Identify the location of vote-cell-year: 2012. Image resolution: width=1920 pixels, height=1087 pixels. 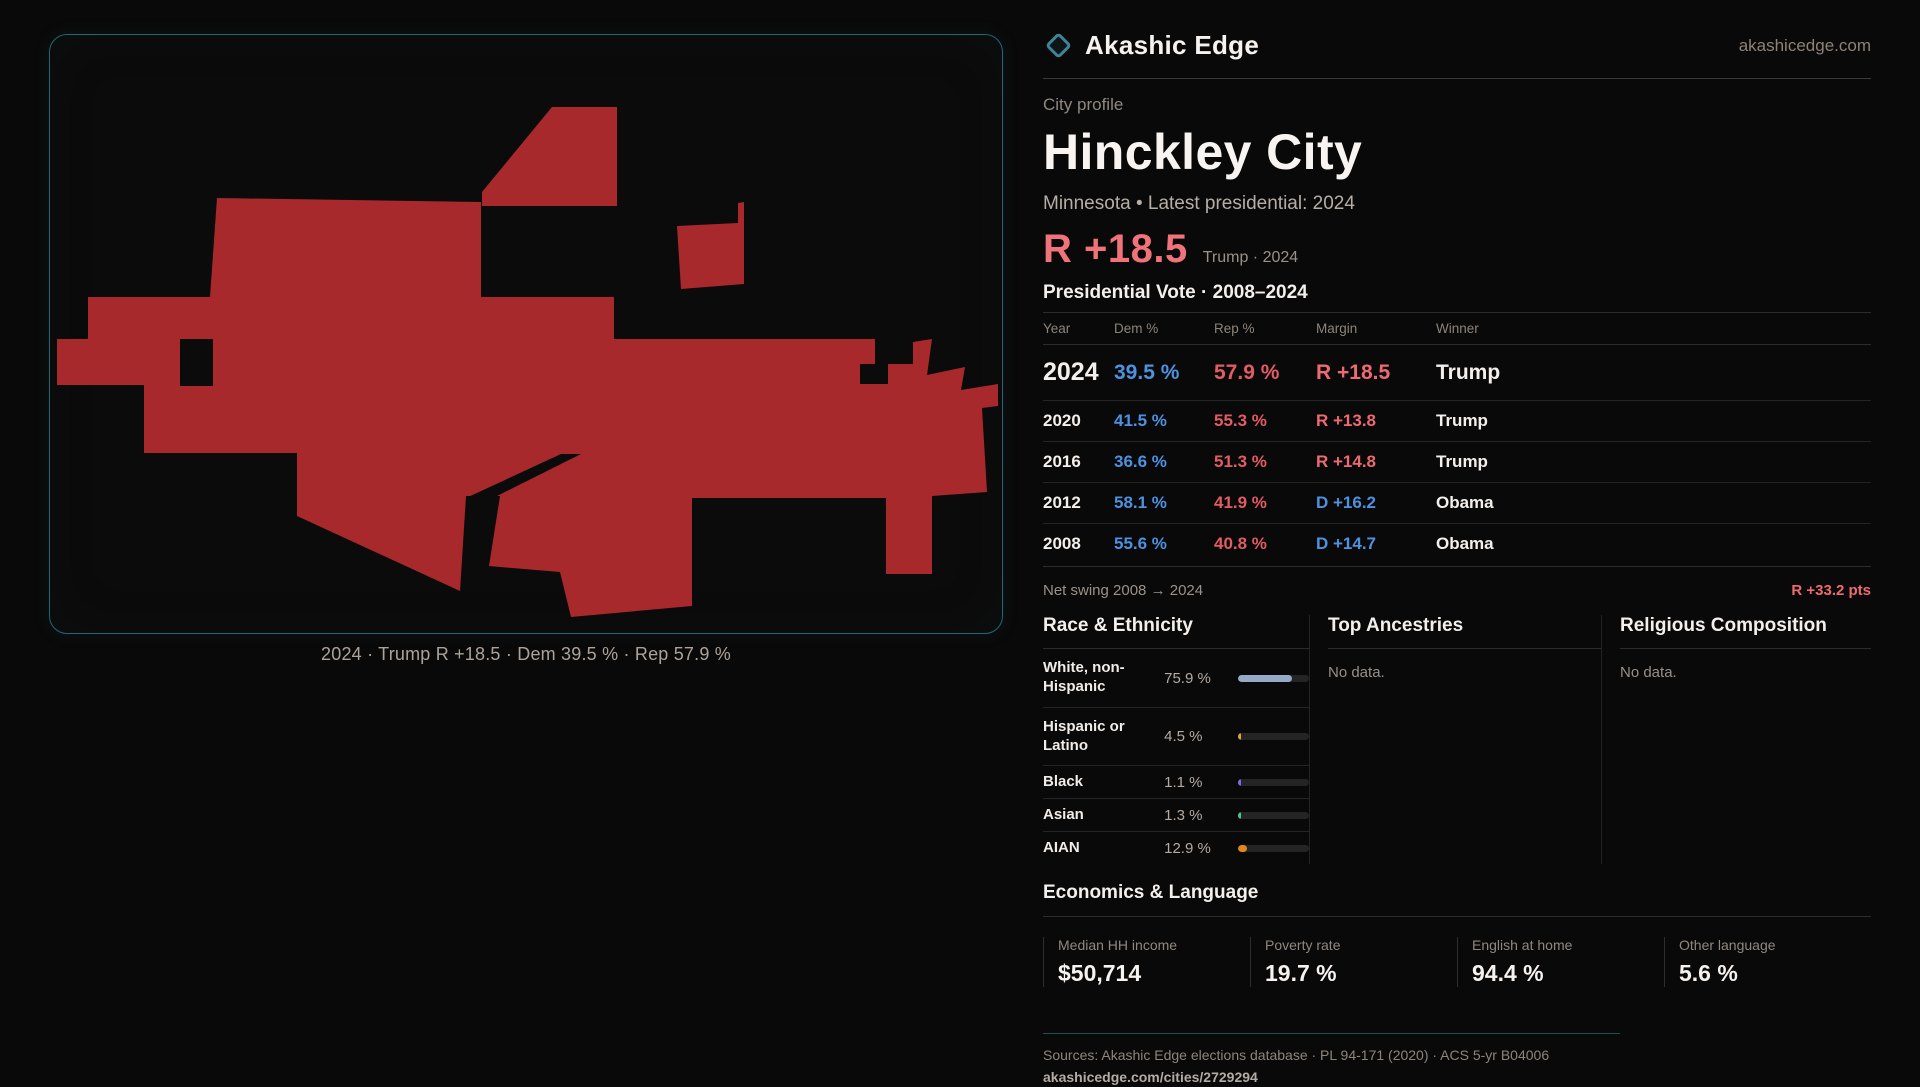
(1062, 502).